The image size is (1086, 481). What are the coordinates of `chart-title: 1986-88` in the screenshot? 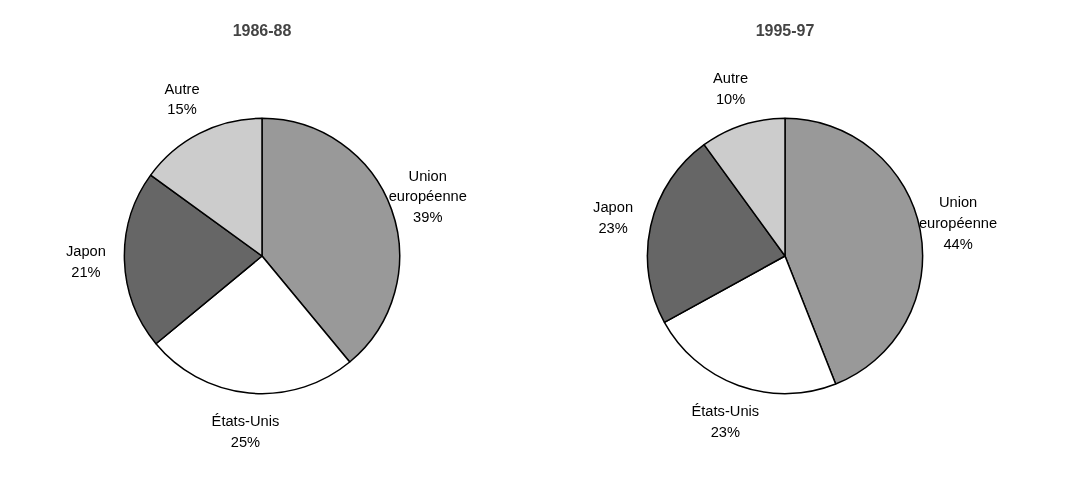 It's located at (262, 30).